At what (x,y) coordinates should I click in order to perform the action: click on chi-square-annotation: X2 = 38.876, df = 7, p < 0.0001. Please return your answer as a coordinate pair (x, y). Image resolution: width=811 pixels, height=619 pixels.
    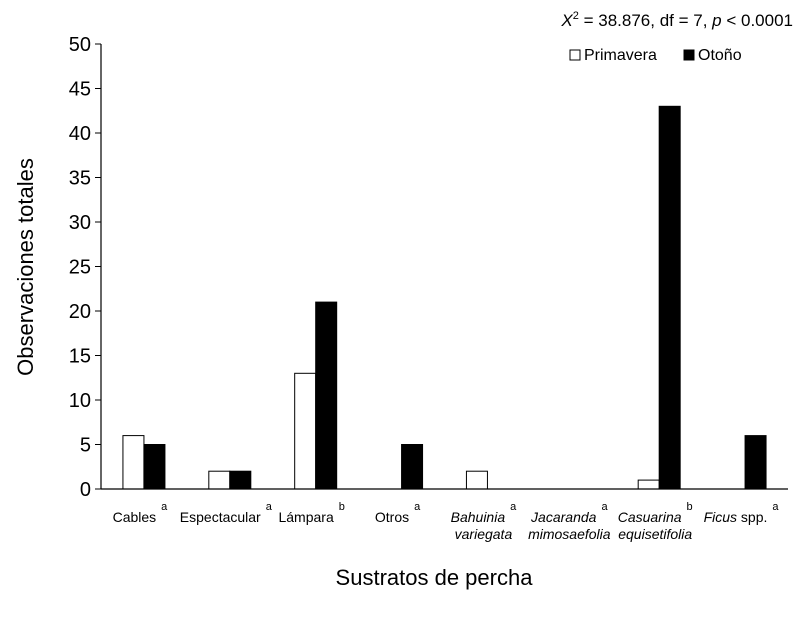
    Looking at the image, I should click on (676, 20).